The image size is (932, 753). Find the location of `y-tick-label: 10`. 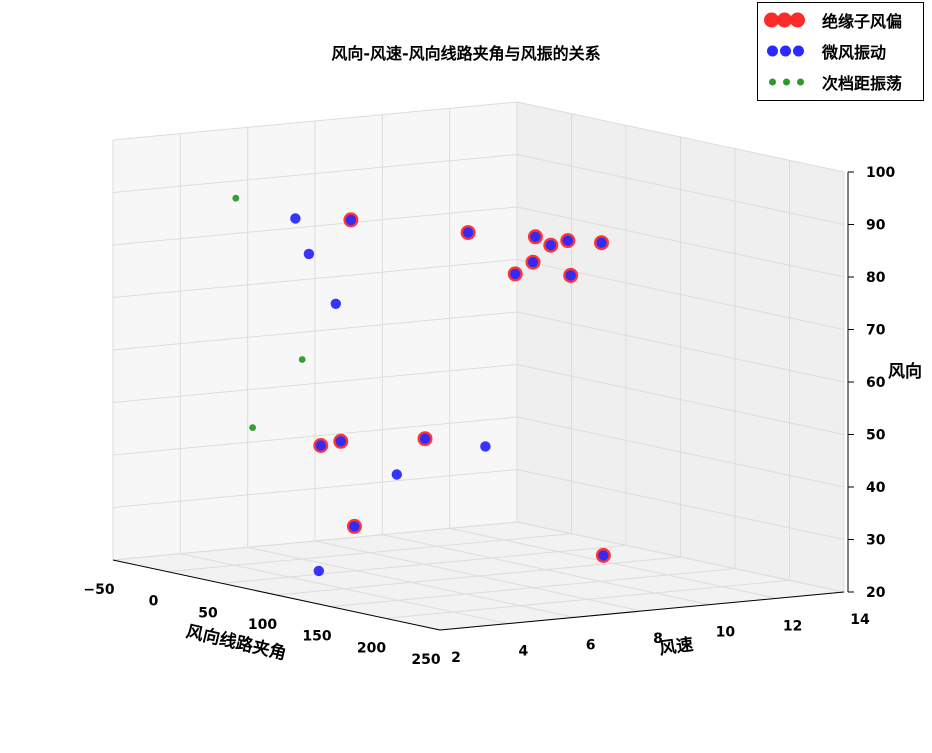

y-tick-label: 10 is located at coordinates (726, 633).